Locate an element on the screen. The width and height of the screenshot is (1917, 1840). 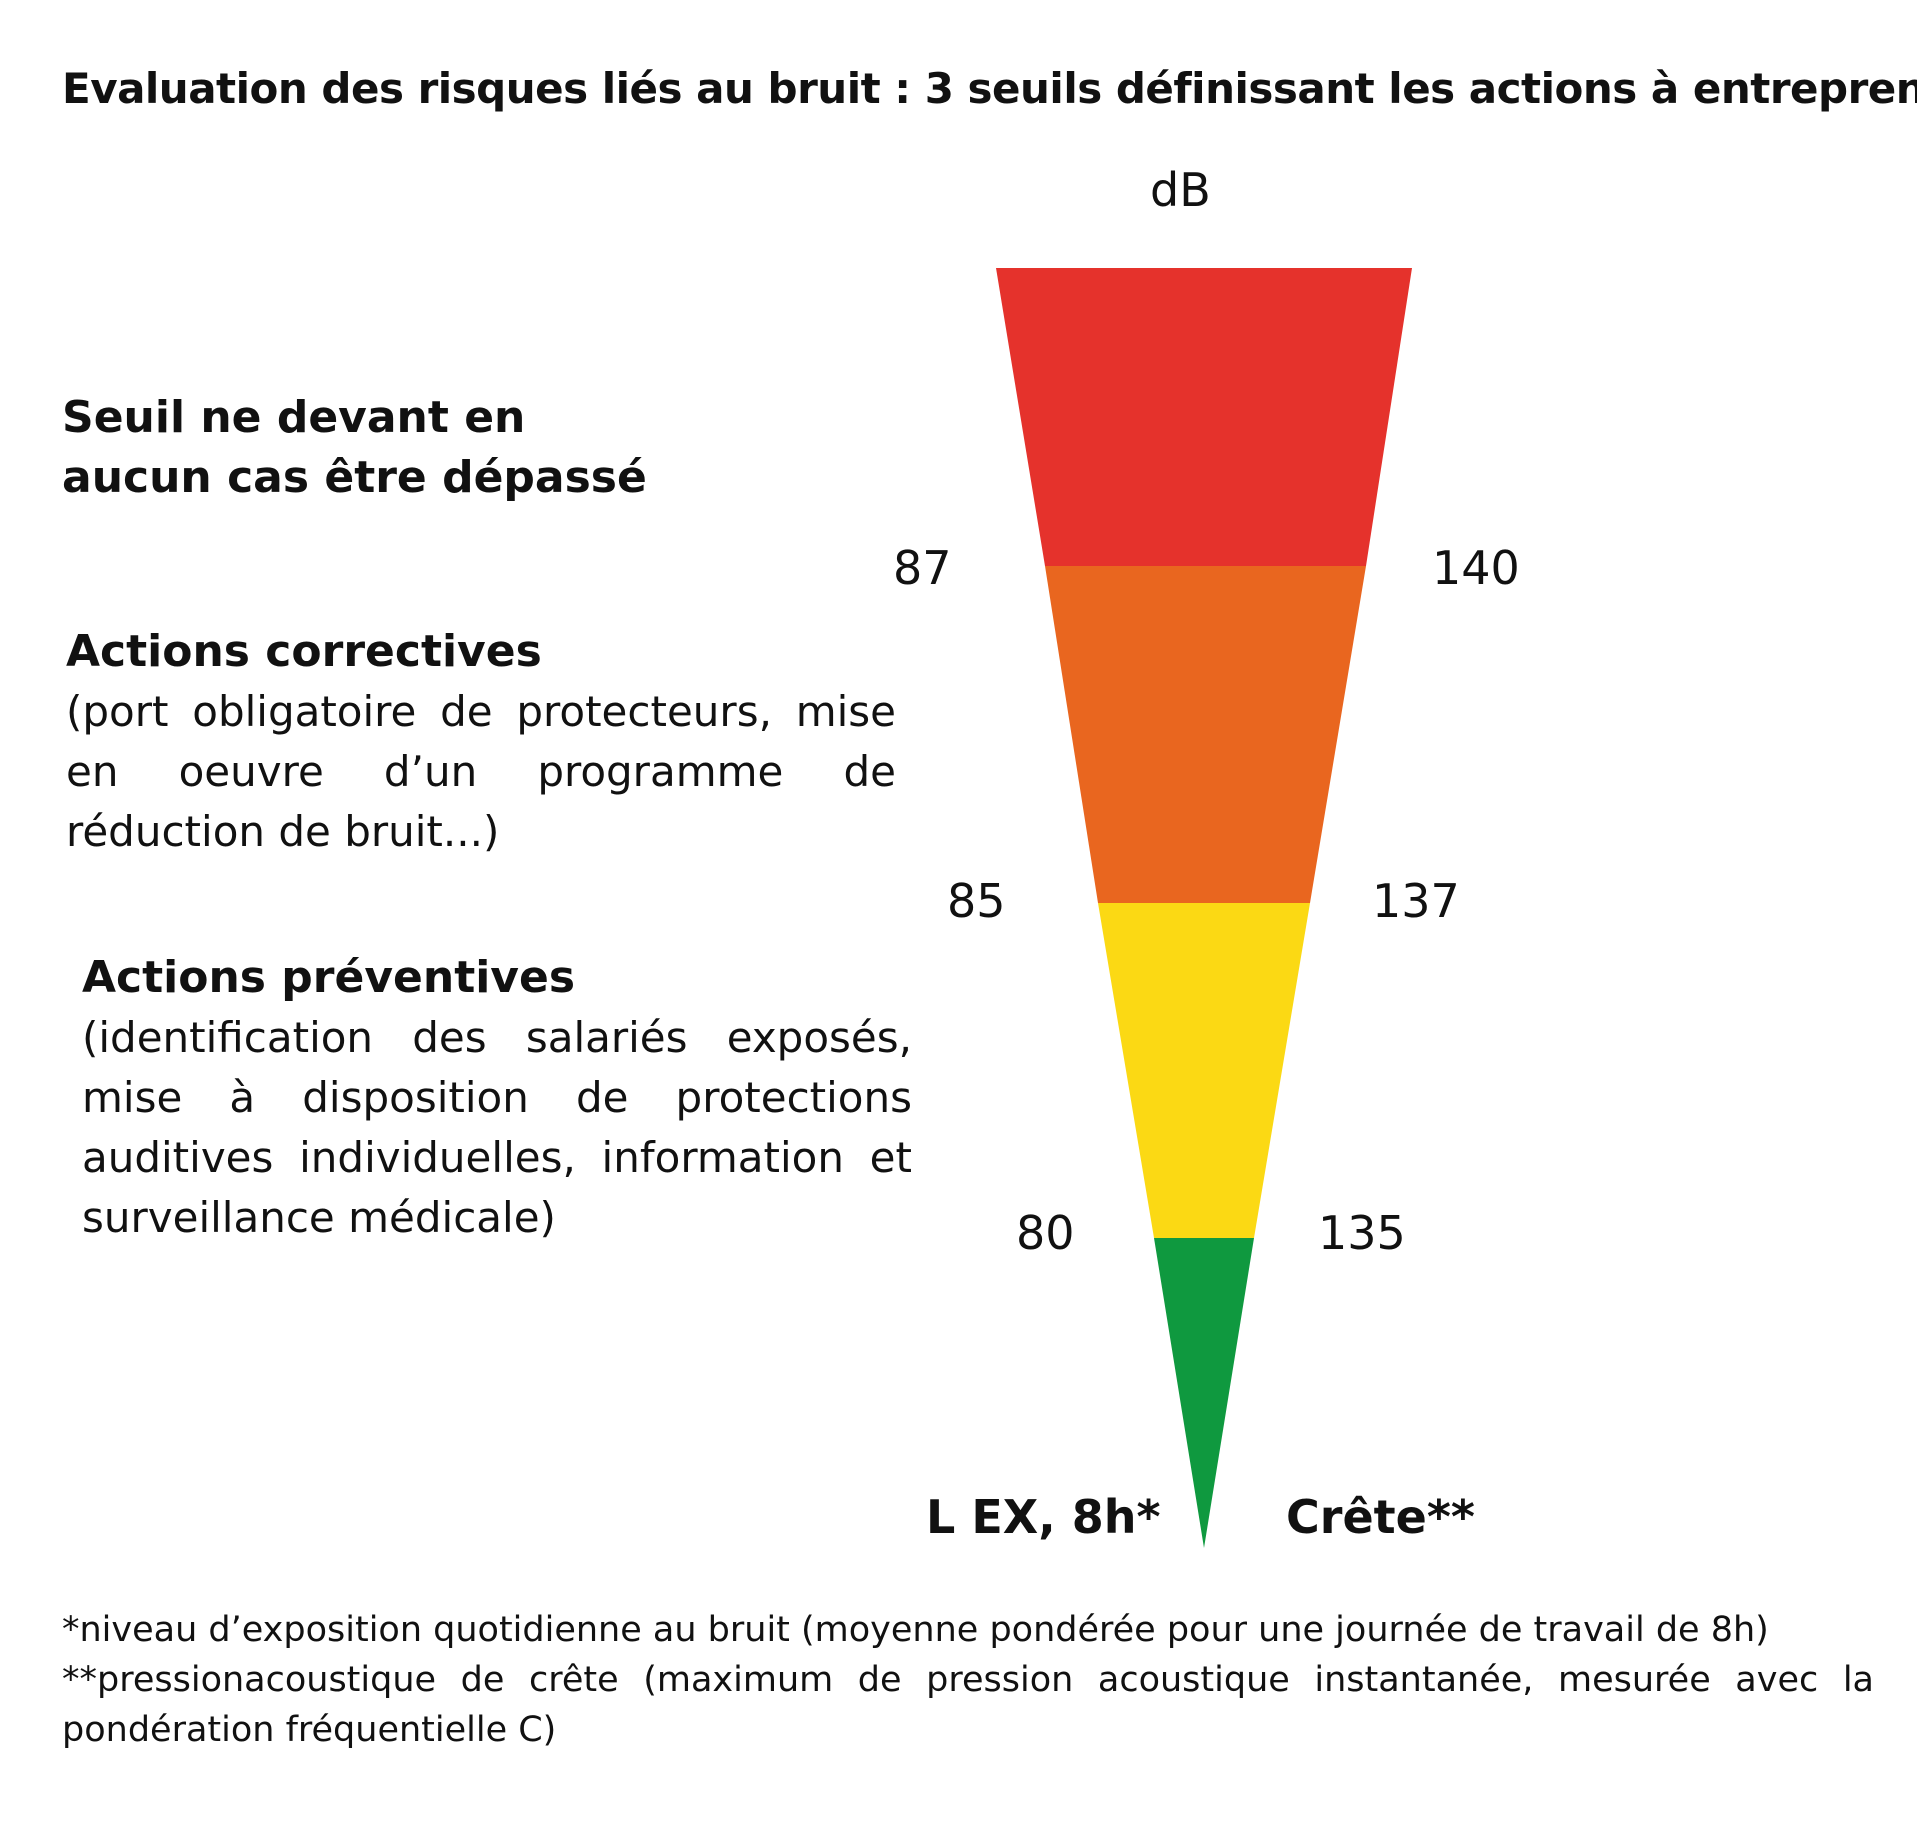
zone-preventive-heading: Actions préventives is located at coordinates (329, 977).